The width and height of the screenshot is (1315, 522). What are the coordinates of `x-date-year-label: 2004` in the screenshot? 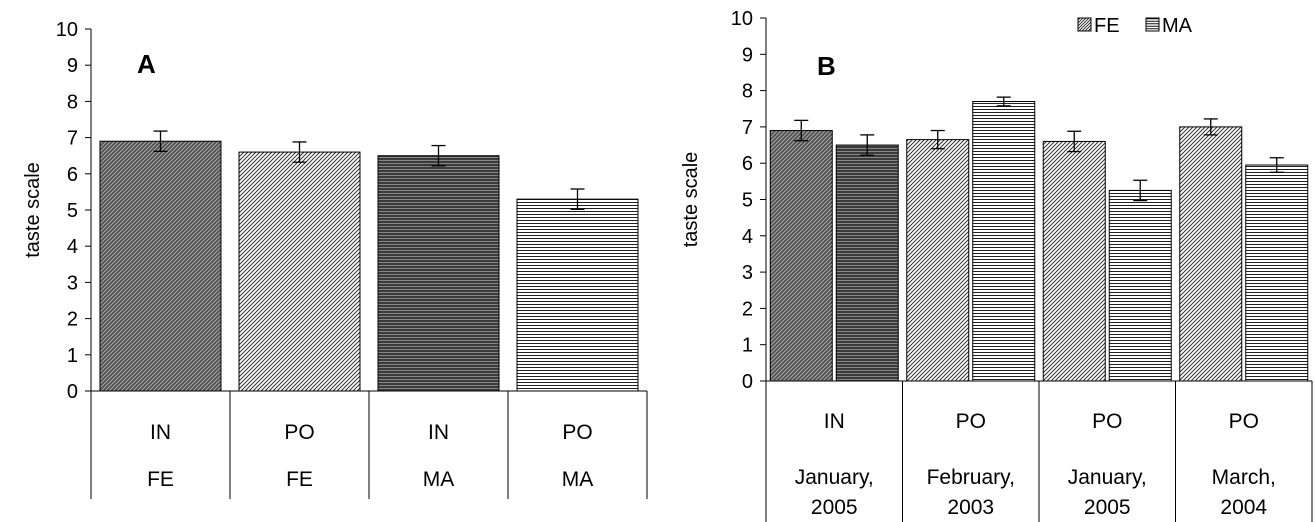 It's located at (1243, 507).